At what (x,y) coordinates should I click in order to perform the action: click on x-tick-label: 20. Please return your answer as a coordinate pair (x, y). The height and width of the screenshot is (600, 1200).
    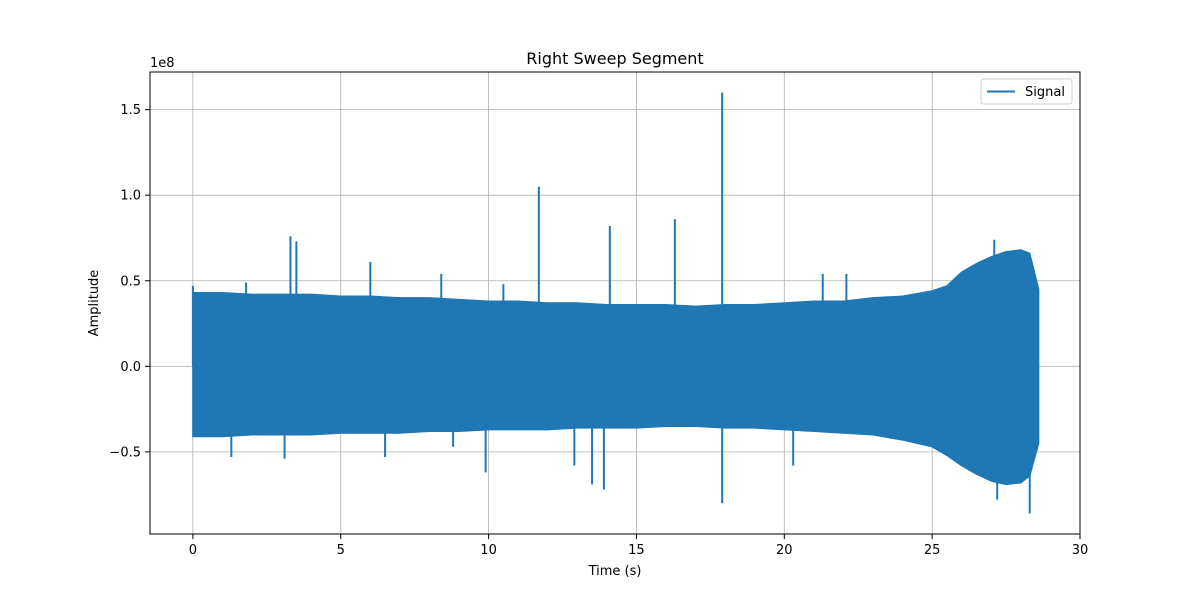
    Looking at the image, I should click on (784, 550).